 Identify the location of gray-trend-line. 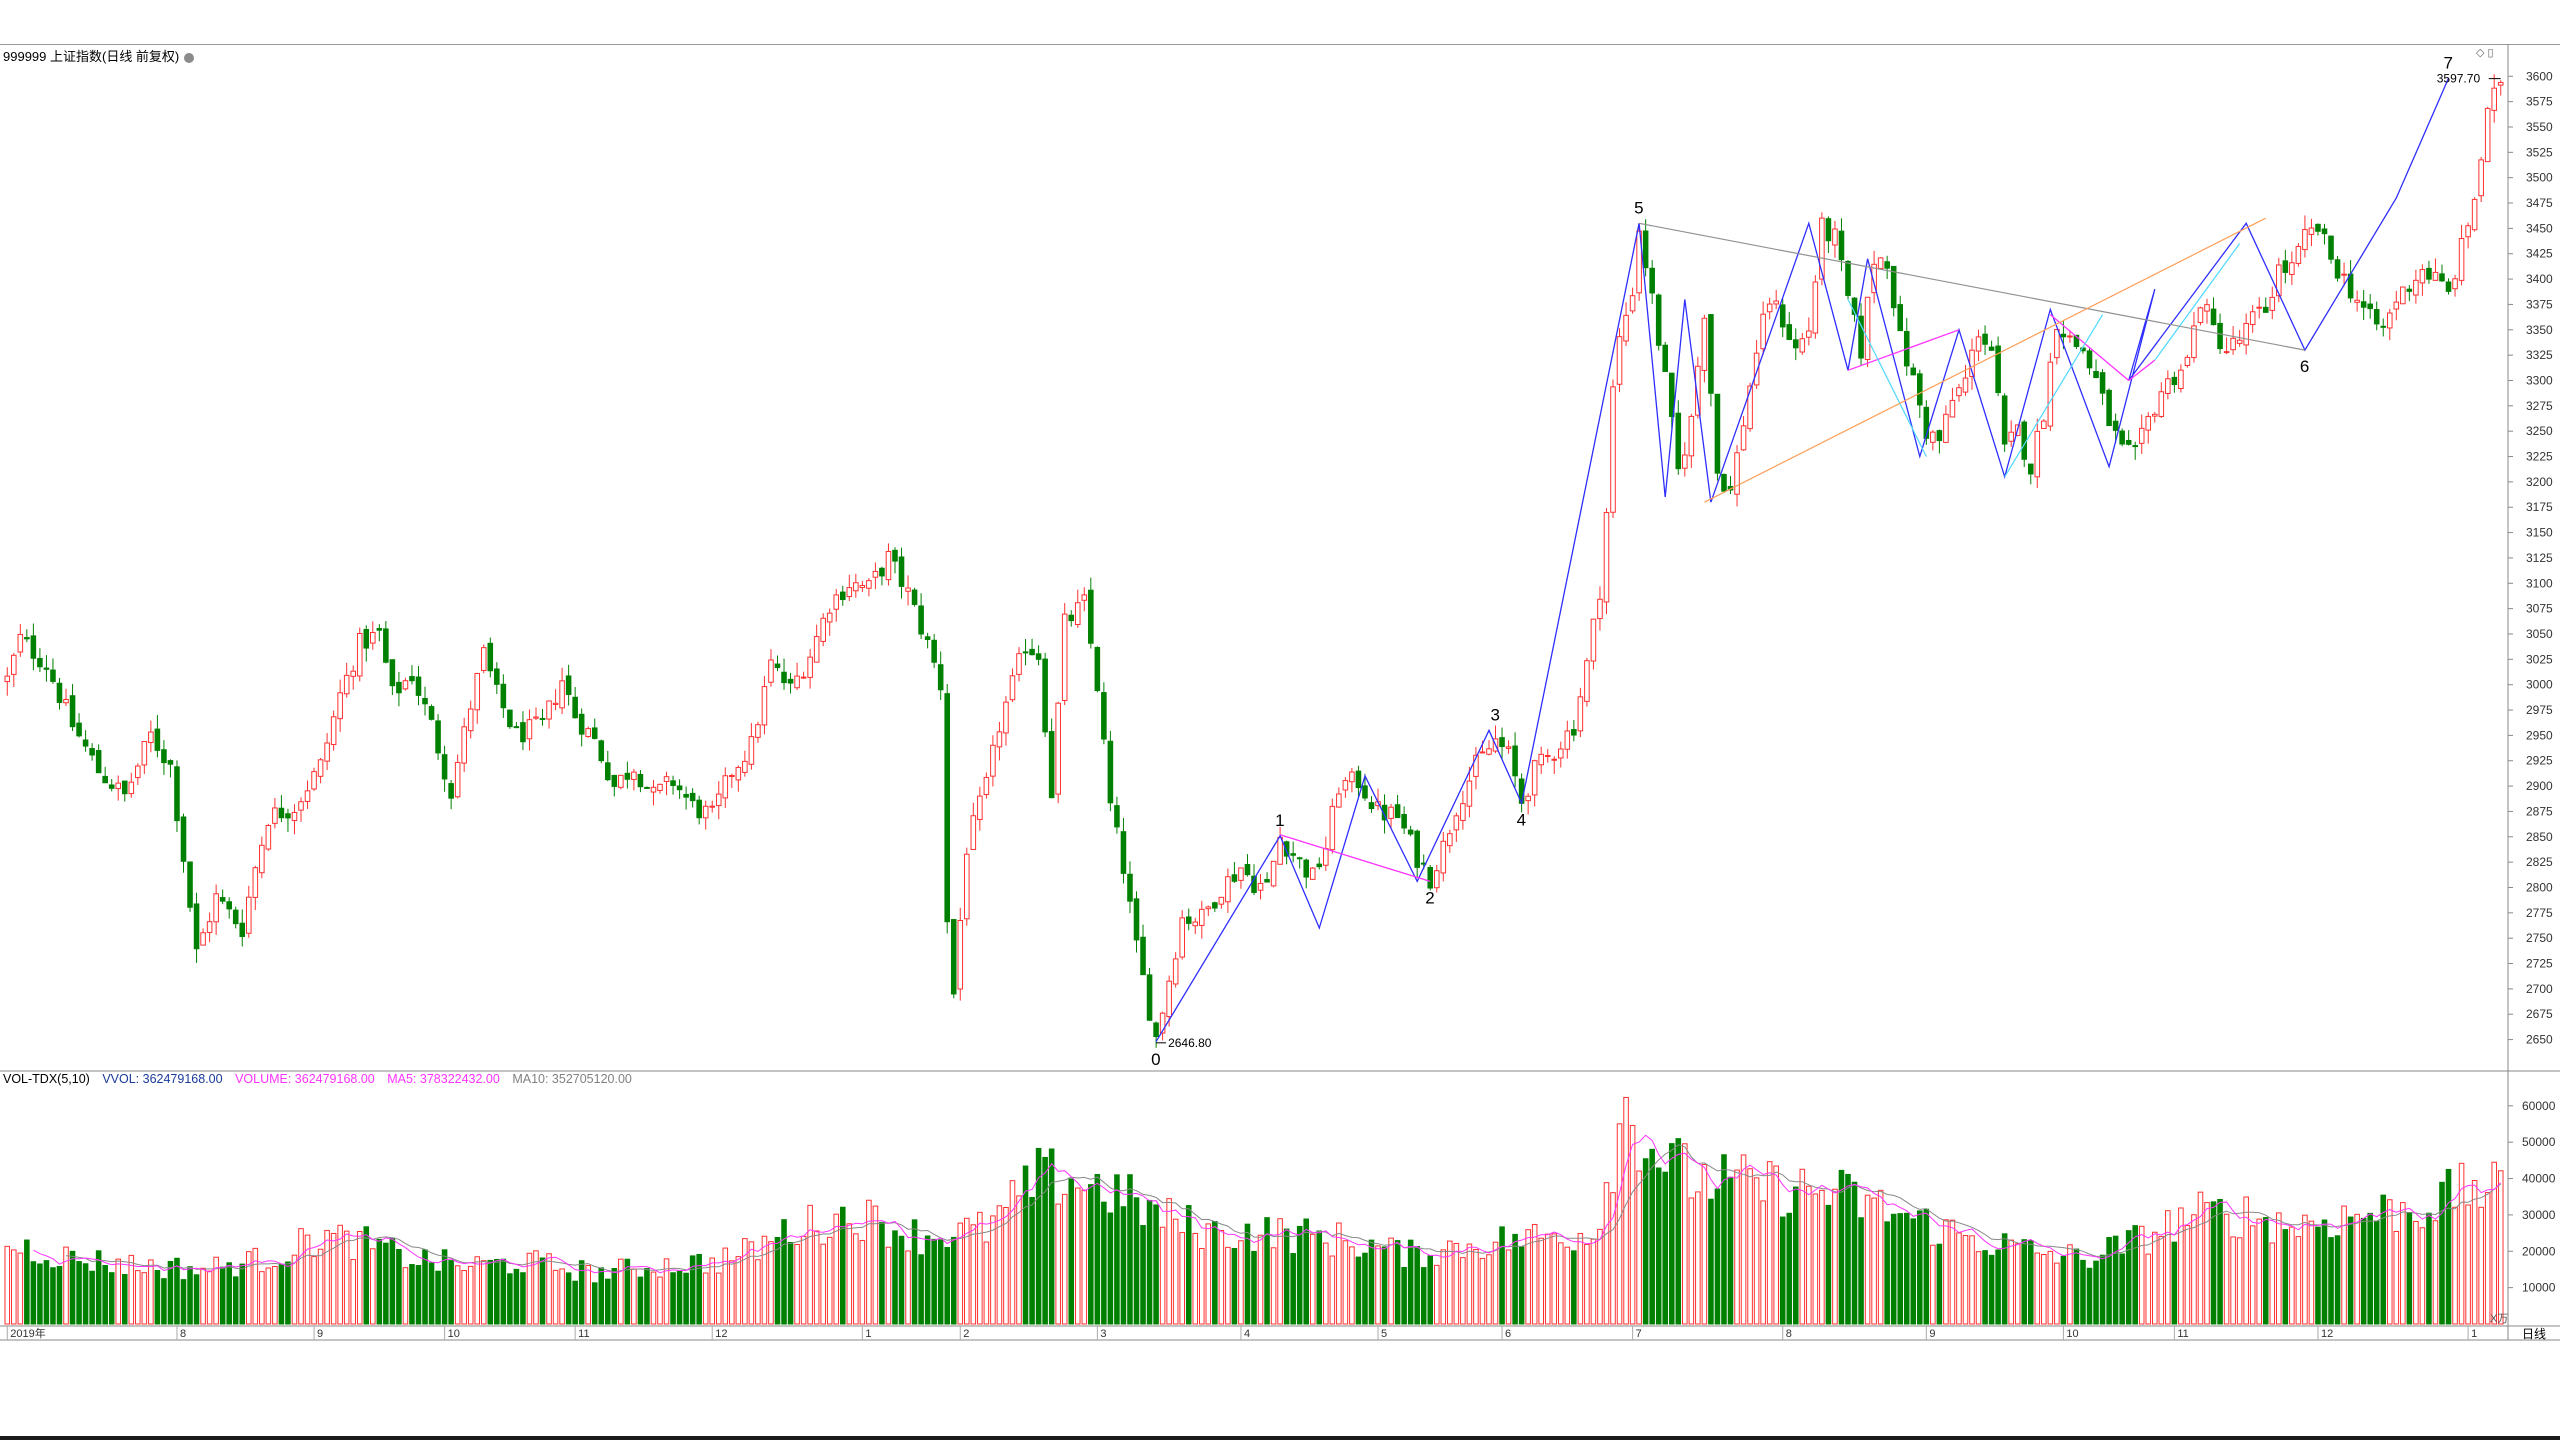
(1972, 286).